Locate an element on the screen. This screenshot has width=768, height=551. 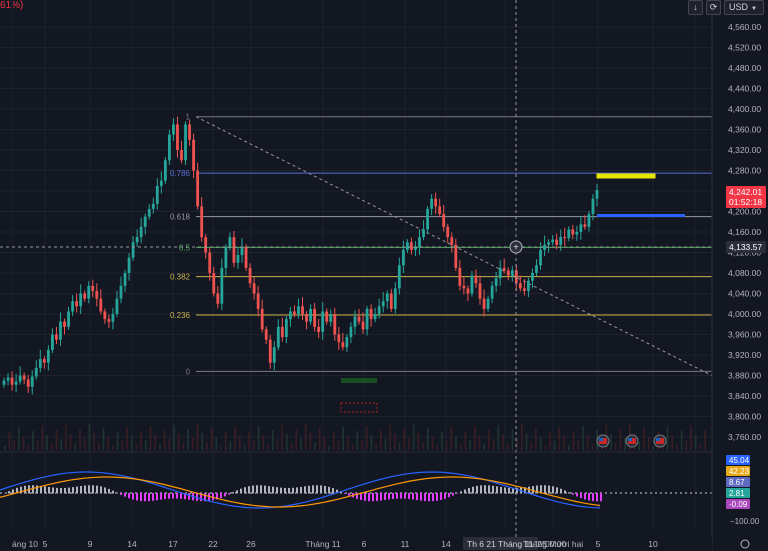
target-zone-lower is located at coordinates (641, 215).